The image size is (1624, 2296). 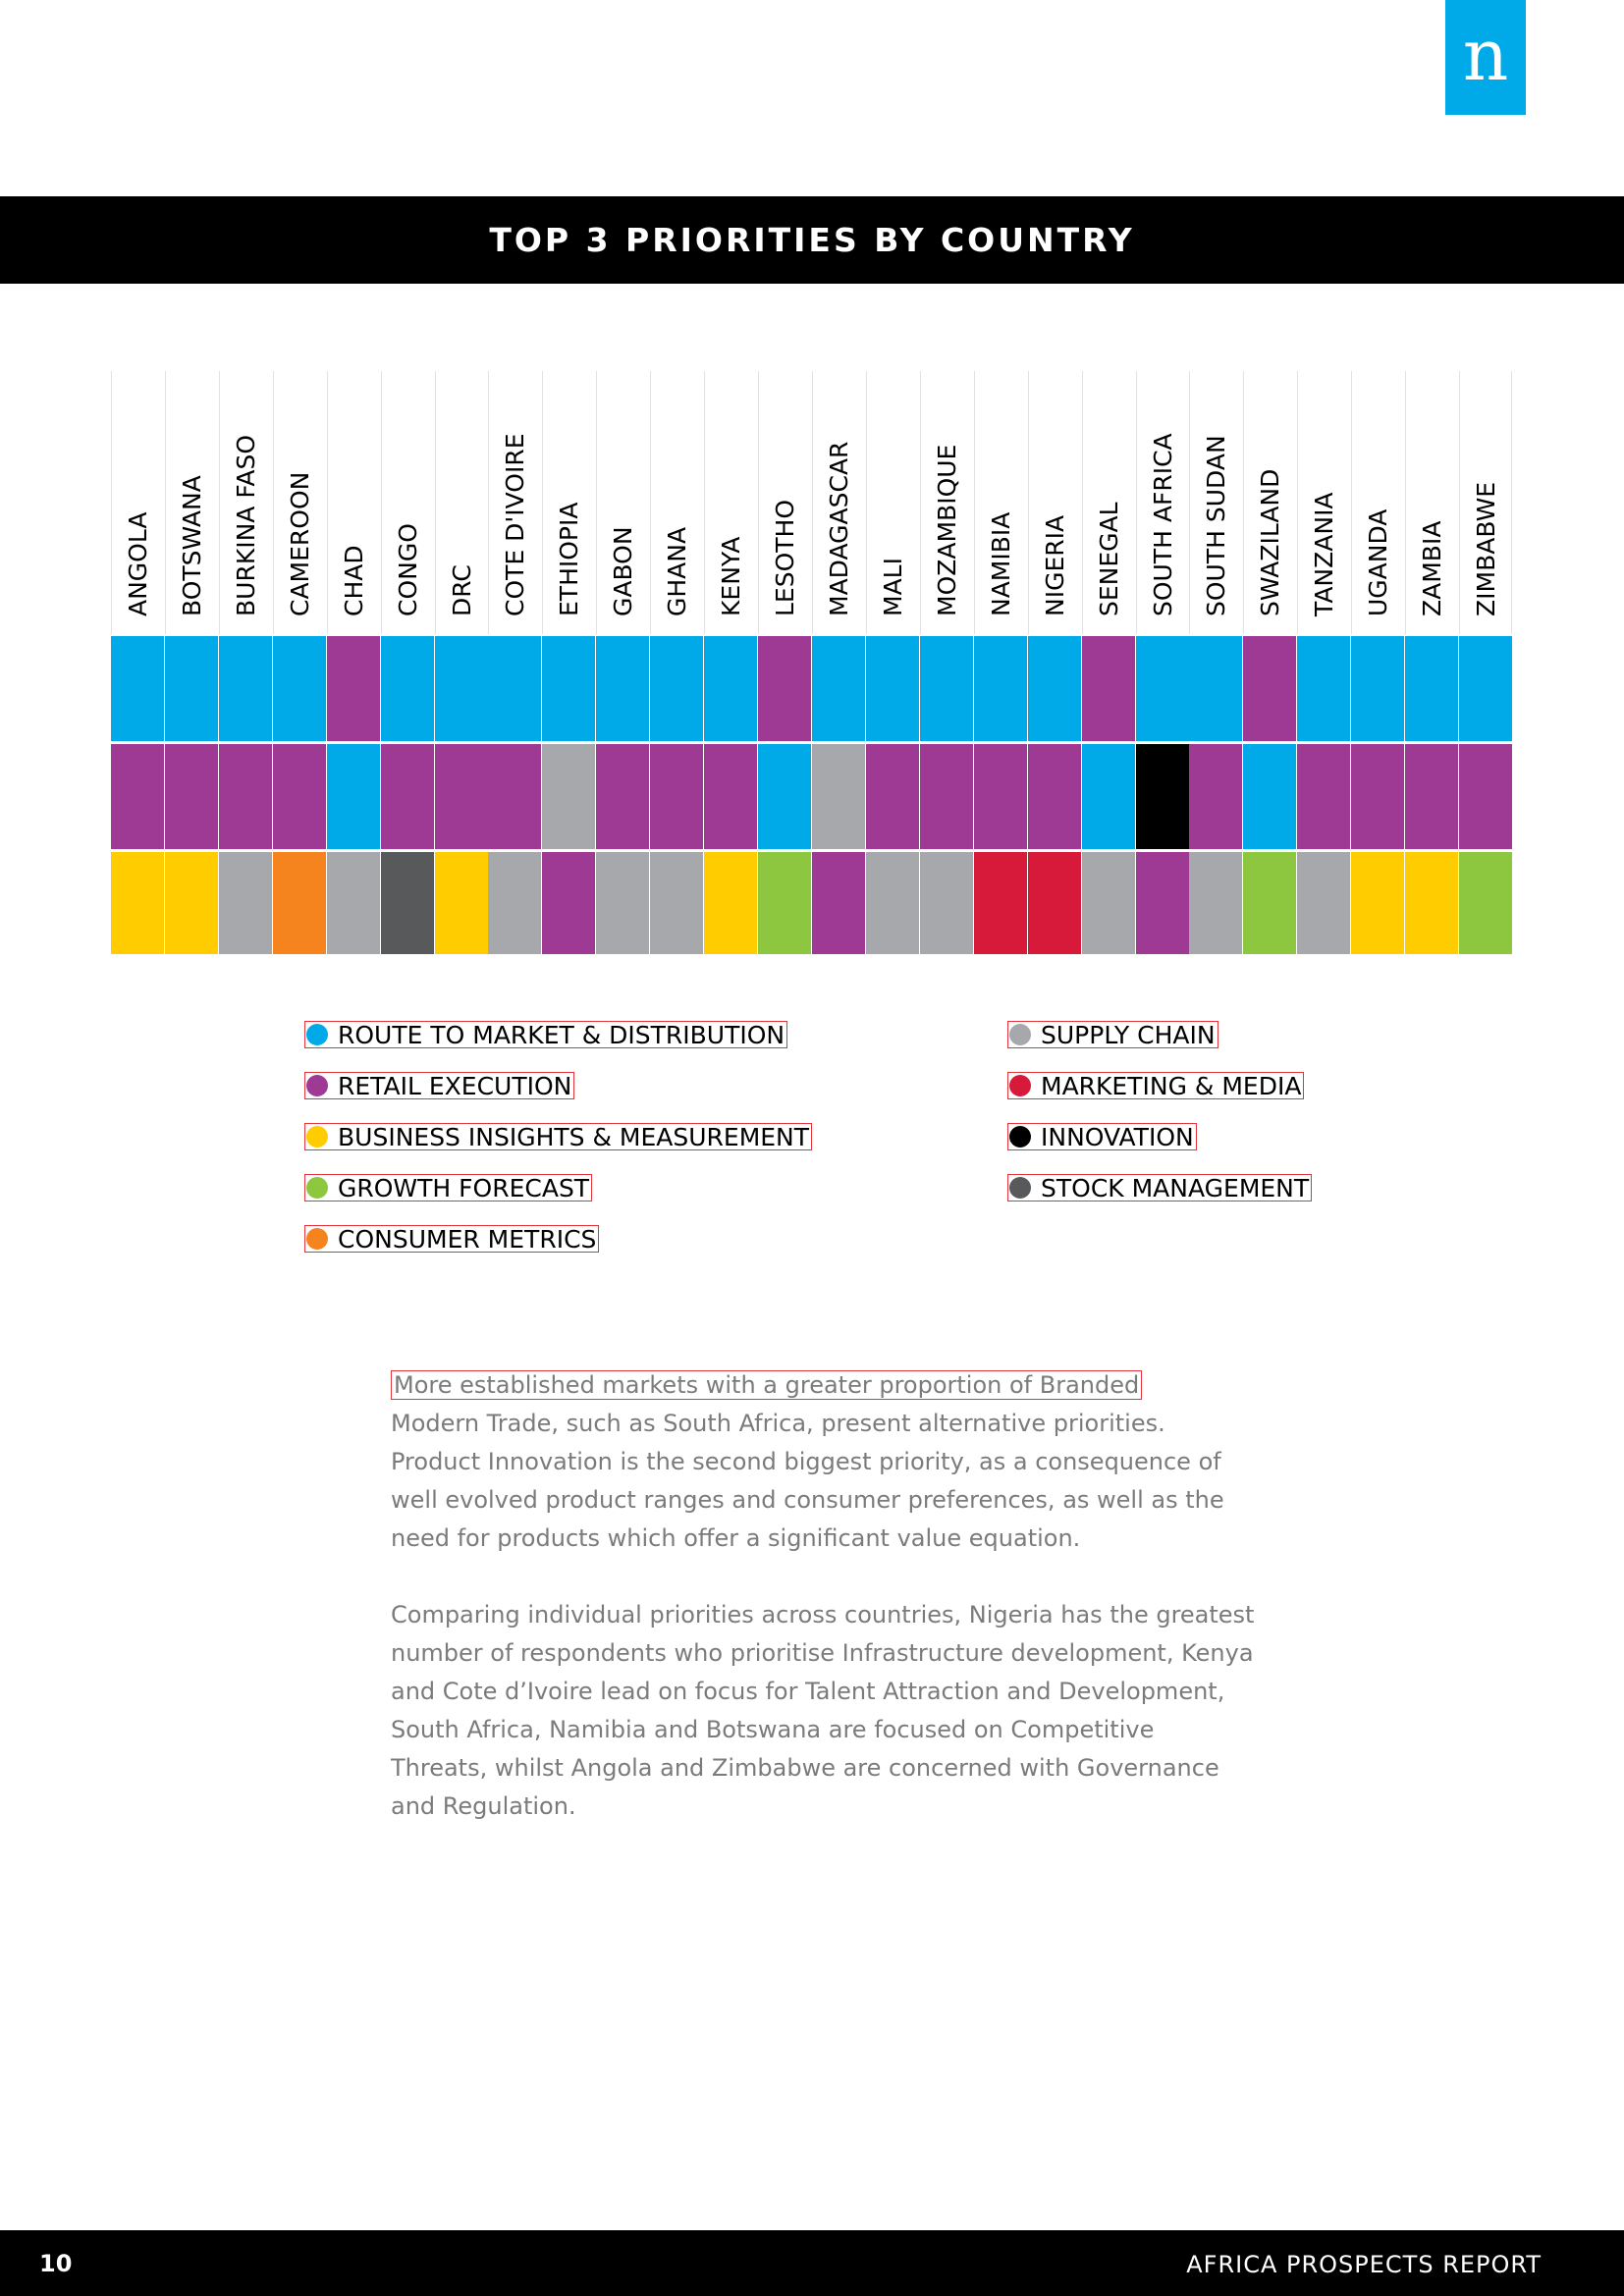 I want to click on country-column: SOUTH AFRICA, so click(x=1162, y=662).